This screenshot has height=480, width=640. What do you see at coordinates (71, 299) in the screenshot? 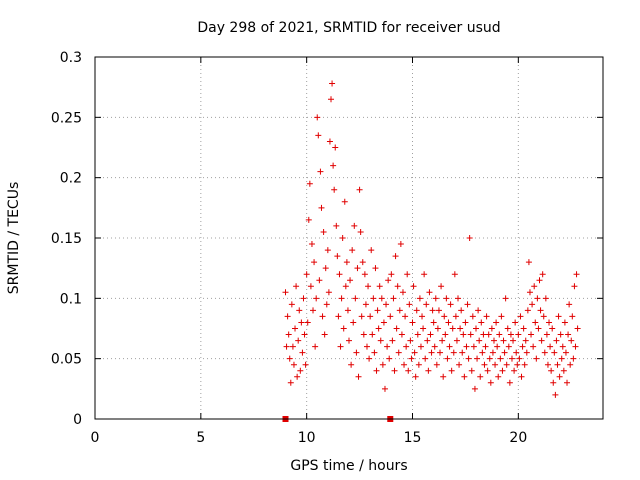
I see `y-tick-label: 0.1` at bounding box center [71, 299].